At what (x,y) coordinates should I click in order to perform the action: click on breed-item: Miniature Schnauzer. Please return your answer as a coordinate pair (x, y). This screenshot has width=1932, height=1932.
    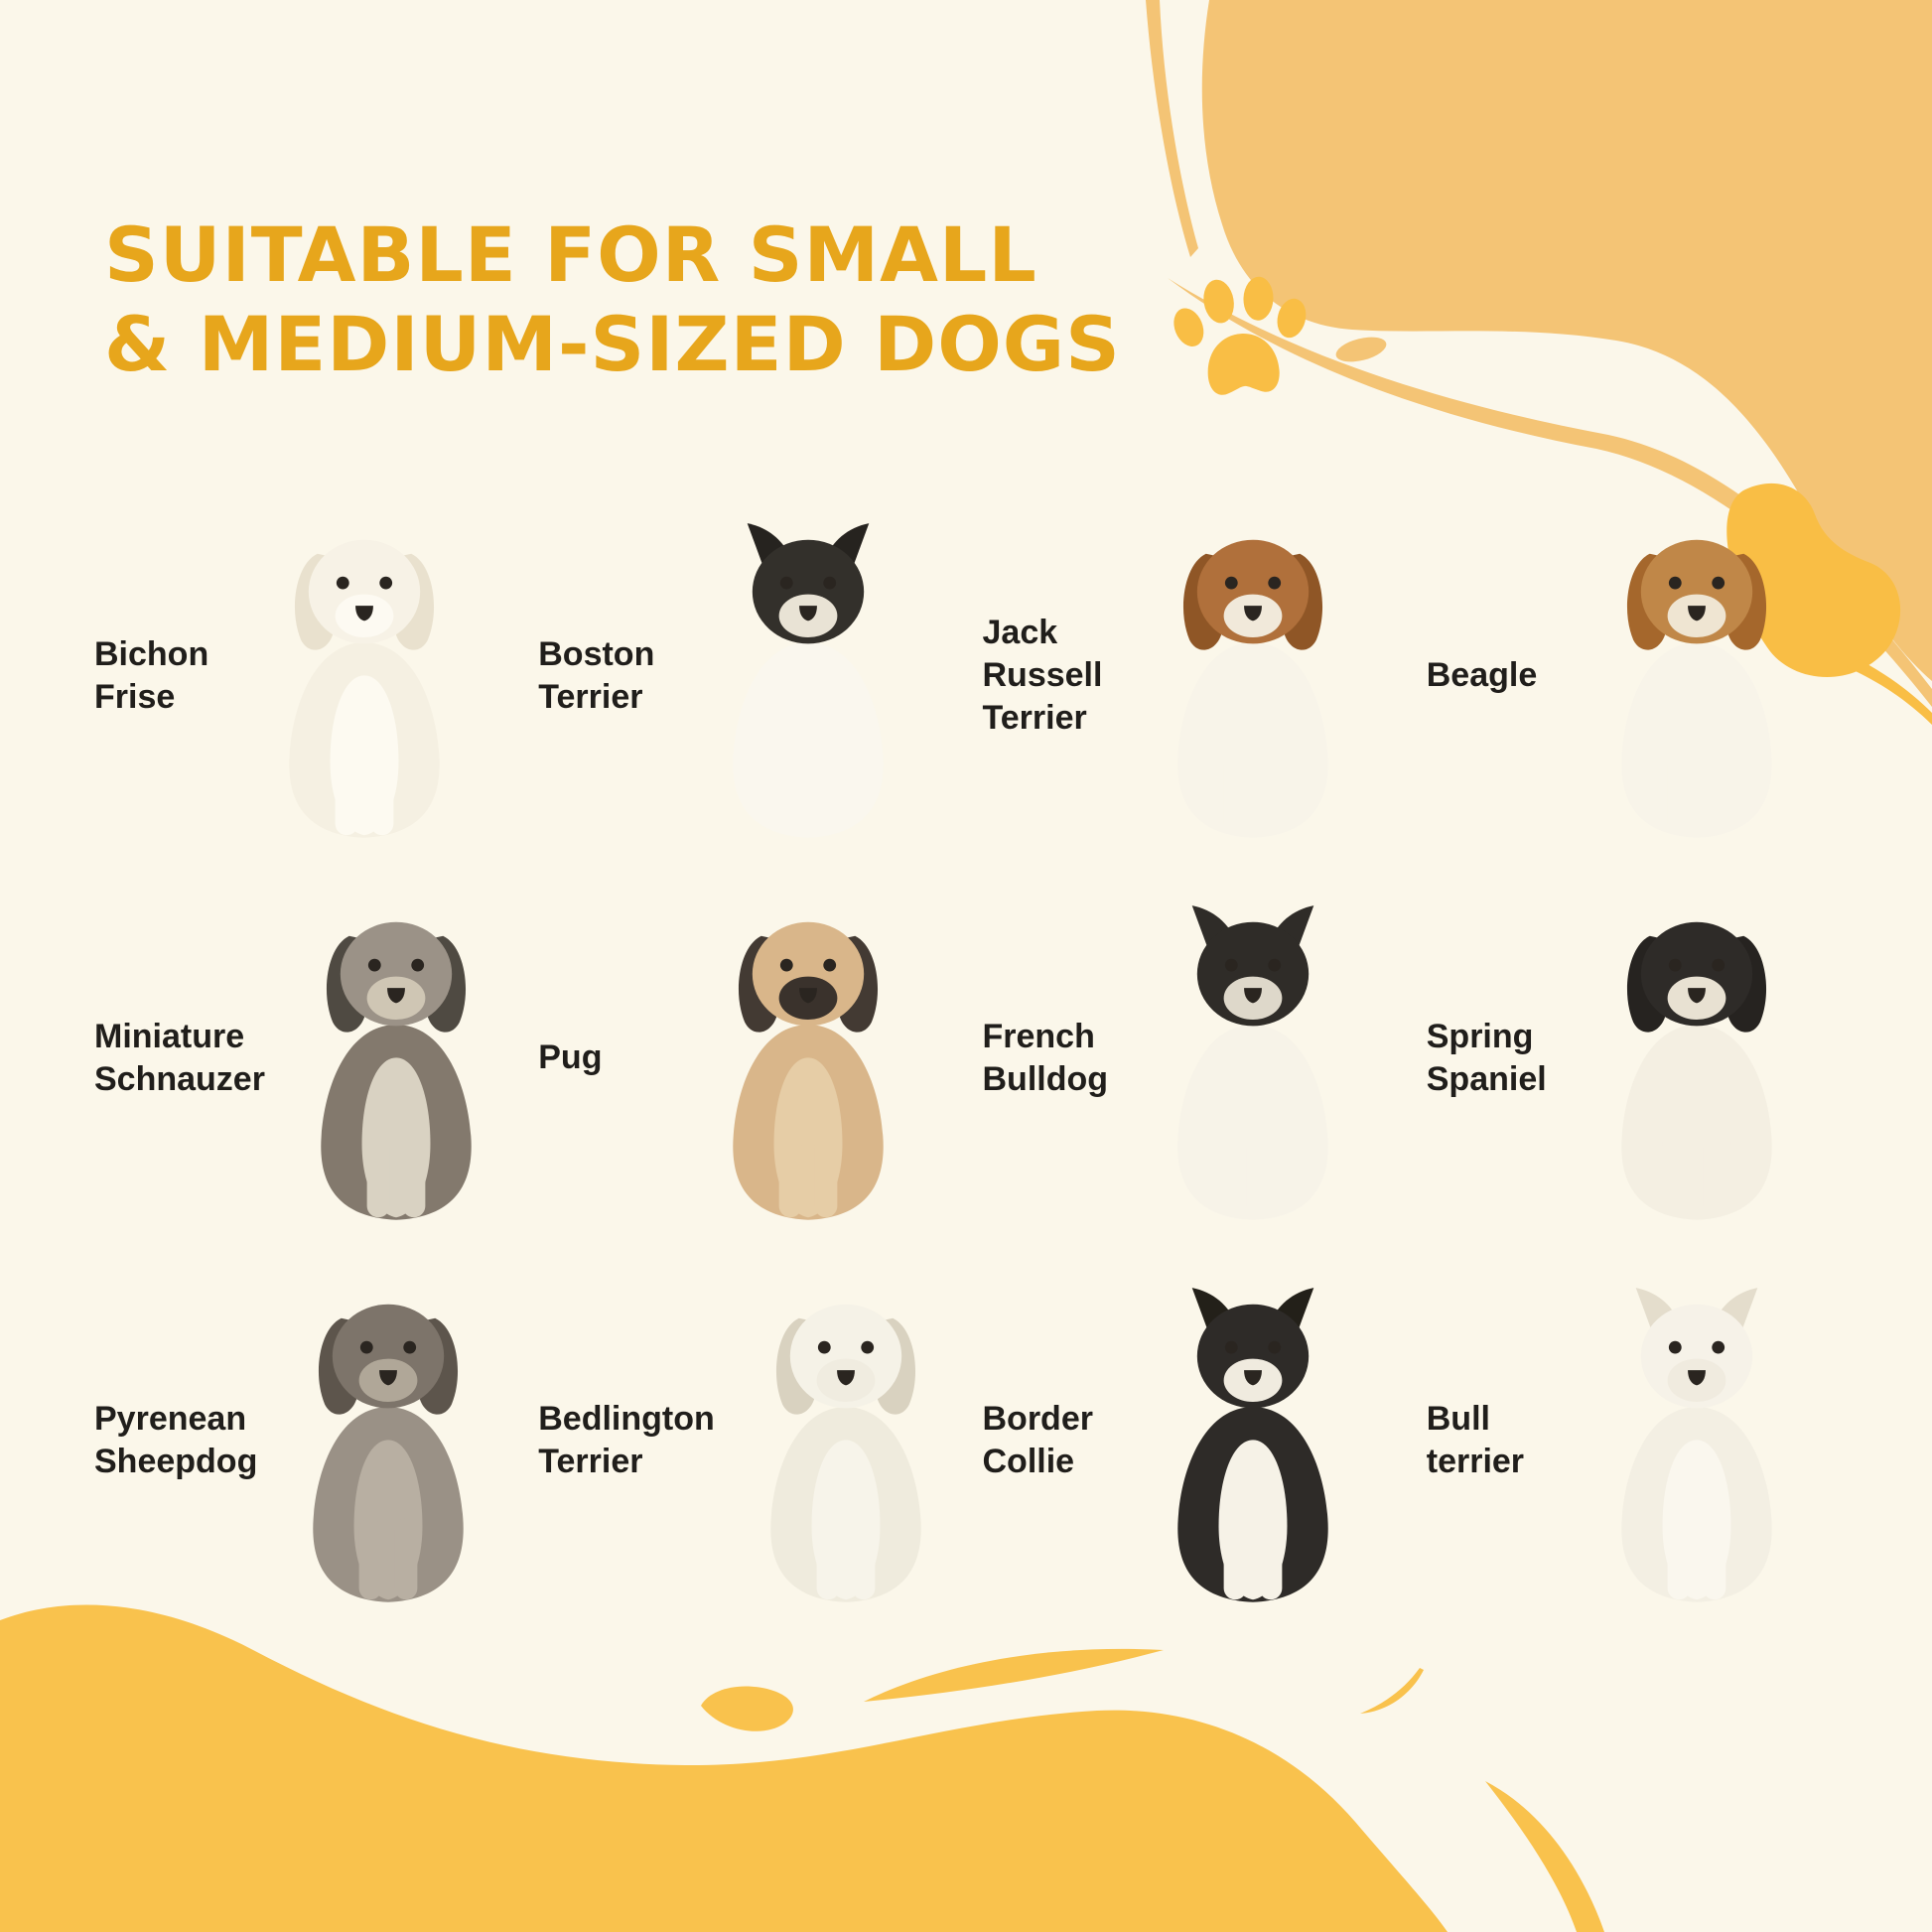
    Looking at the image, I should click on (312, 1058).